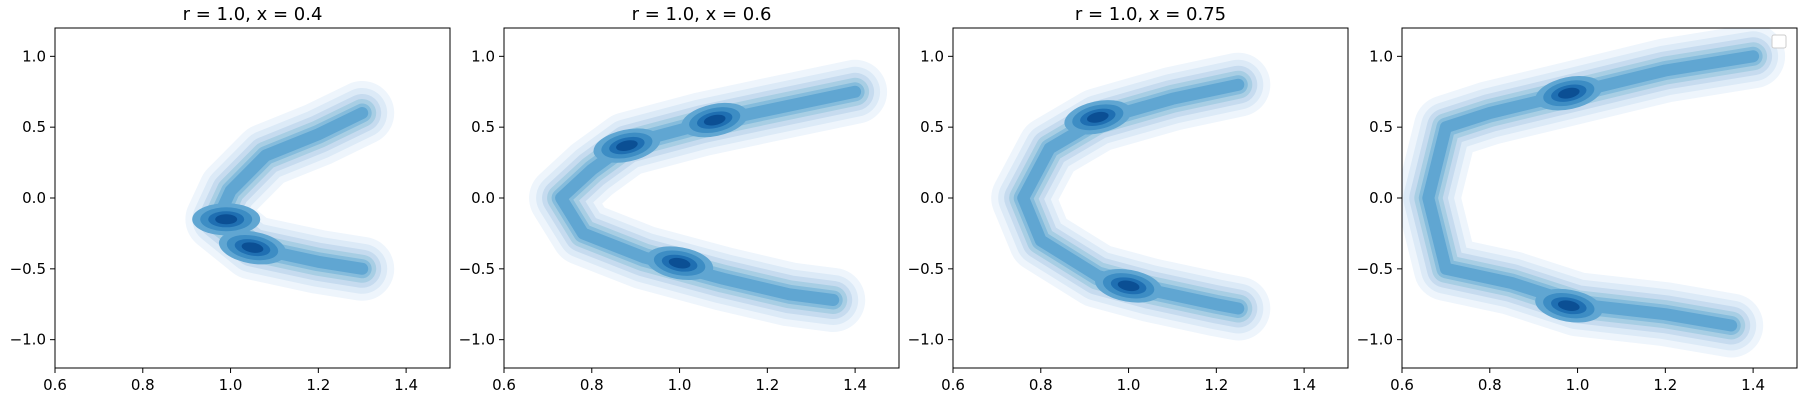 The image size is (1800, 400). What do you see at coordinates (1150, 14) in the screenshot?
I see `subplot-title: r = 1.0, x = 0.75` at bounding box center [1150, 14].